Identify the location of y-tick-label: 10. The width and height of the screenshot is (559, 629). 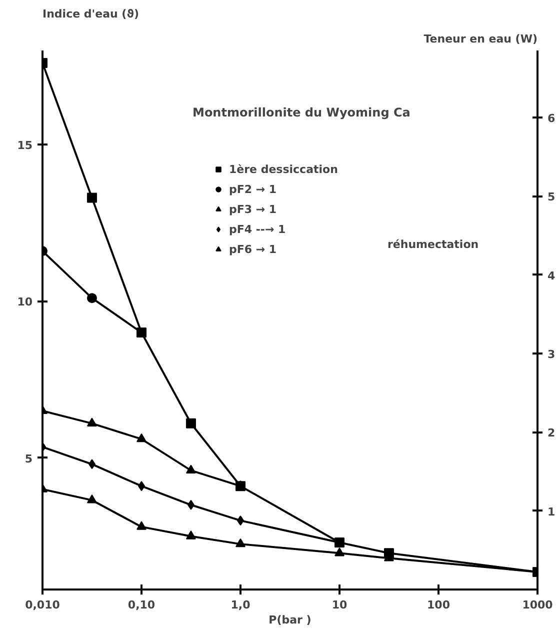
(25, 302).